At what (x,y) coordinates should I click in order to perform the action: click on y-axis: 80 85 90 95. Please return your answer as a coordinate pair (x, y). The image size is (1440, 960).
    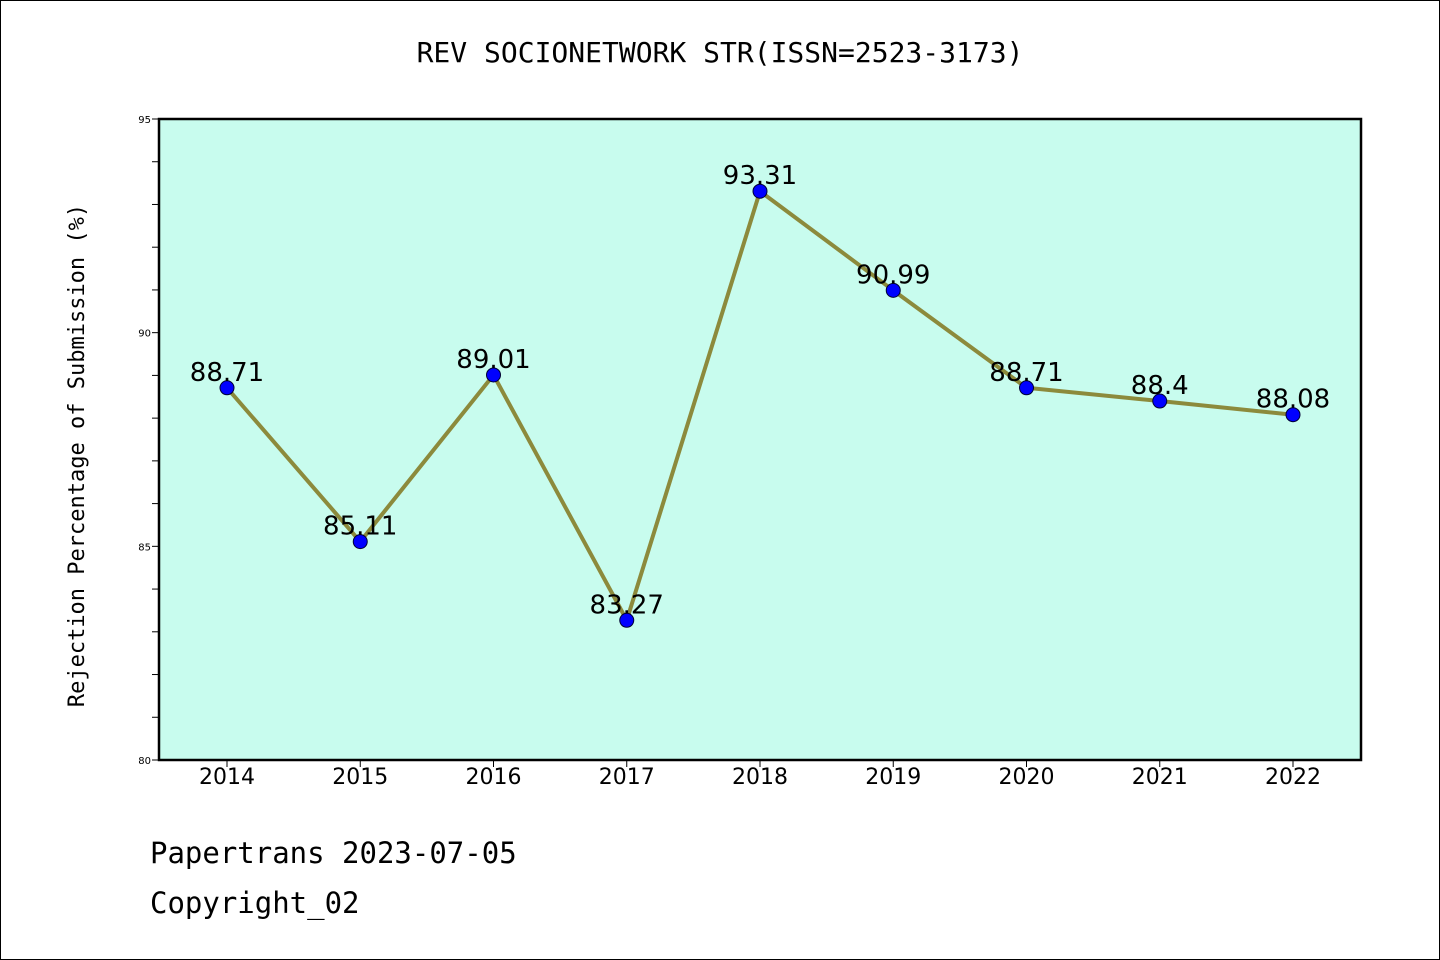
    Looking at the image, I should click on (148, 441).